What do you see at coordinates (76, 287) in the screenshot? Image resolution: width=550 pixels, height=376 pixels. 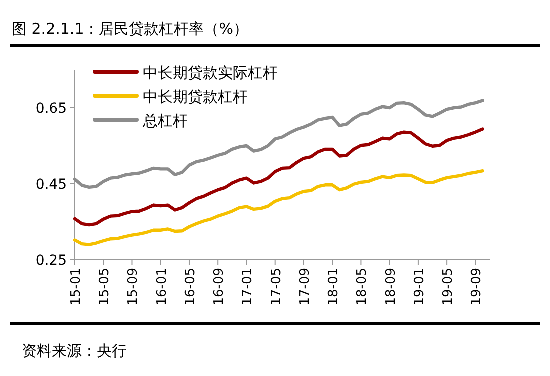 I see `x-tick-label: 15-01` at bounding box center [76, 287].